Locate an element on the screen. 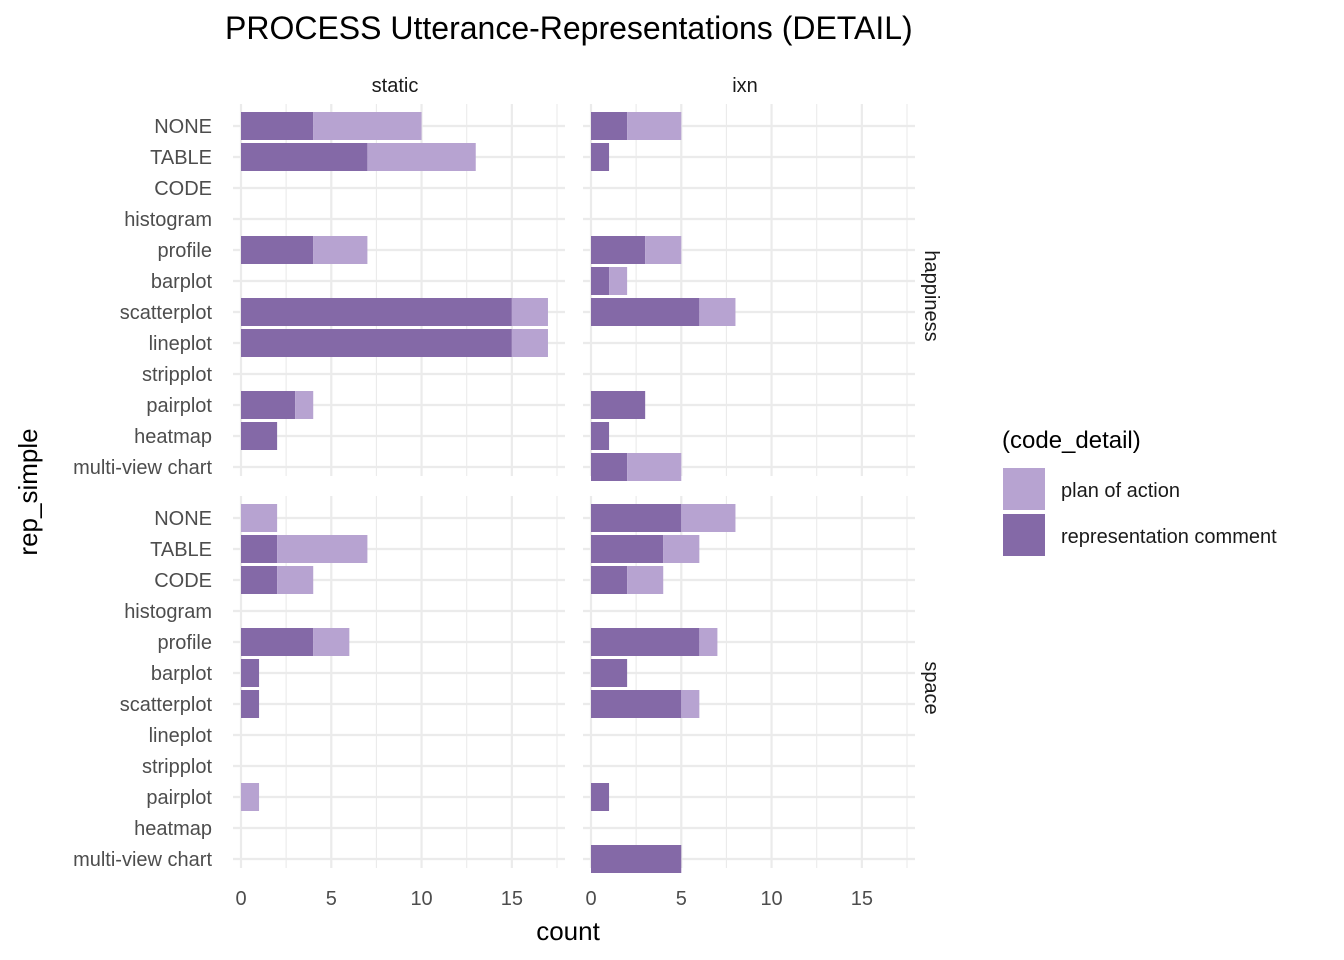 The width and height of the screenshot is (1344, 960). panel-happiness-static is located at coordinates (399, 290).